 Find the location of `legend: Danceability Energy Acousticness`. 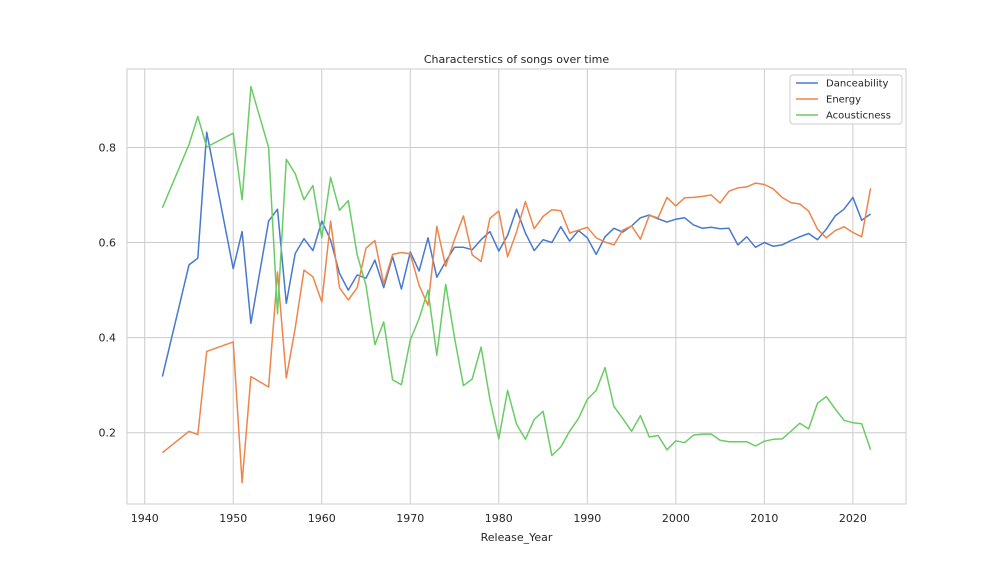

legend: Danceability Energy Acousticness is located at coordinates (846, 99).